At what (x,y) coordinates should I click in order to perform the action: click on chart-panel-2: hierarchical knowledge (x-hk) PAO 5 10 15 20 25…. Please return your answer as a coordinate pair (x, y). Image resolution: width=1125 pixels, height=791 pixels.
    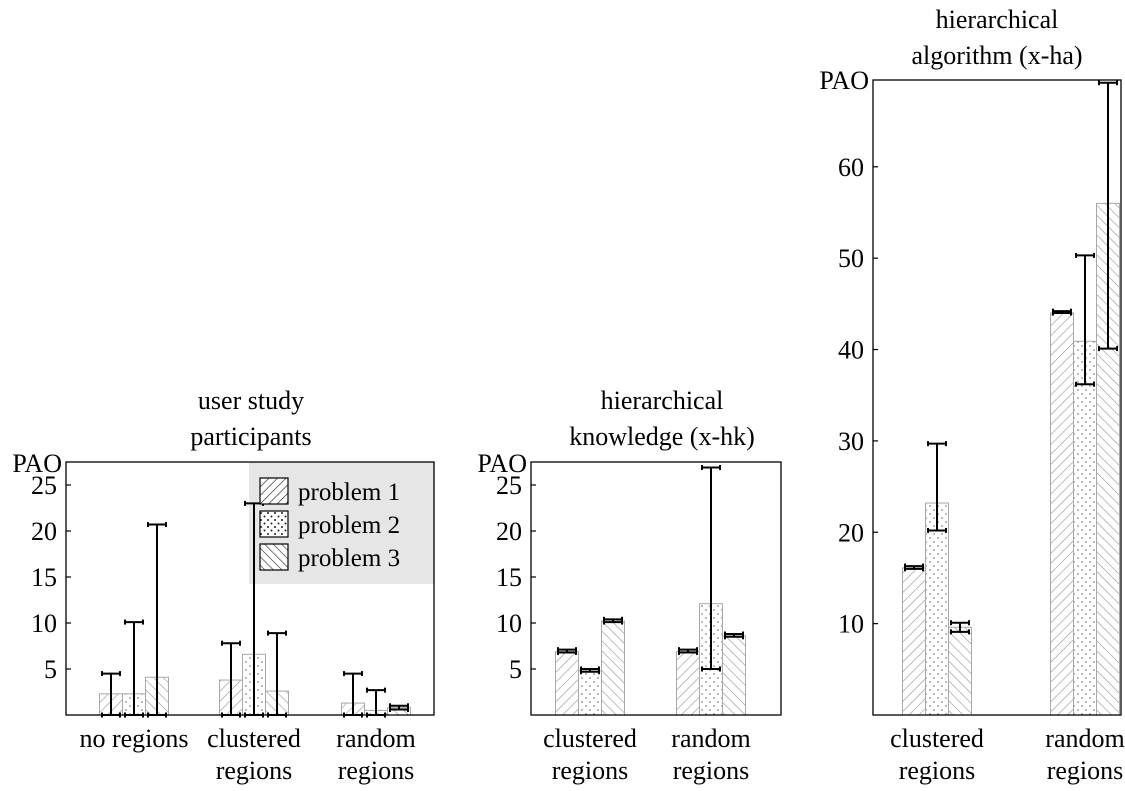
    Looking at the image, I should click on (629, 585).